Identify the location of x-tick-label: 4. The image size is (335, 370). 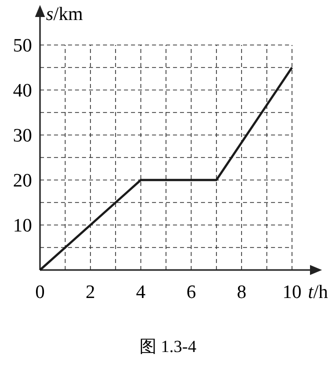
(141, 292).